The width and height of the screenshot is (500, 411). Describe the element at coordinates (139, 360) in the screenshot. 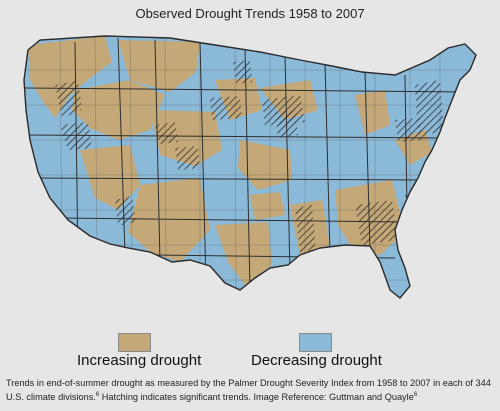

I see `increasing-drought-label: Increasing drought` at that location.